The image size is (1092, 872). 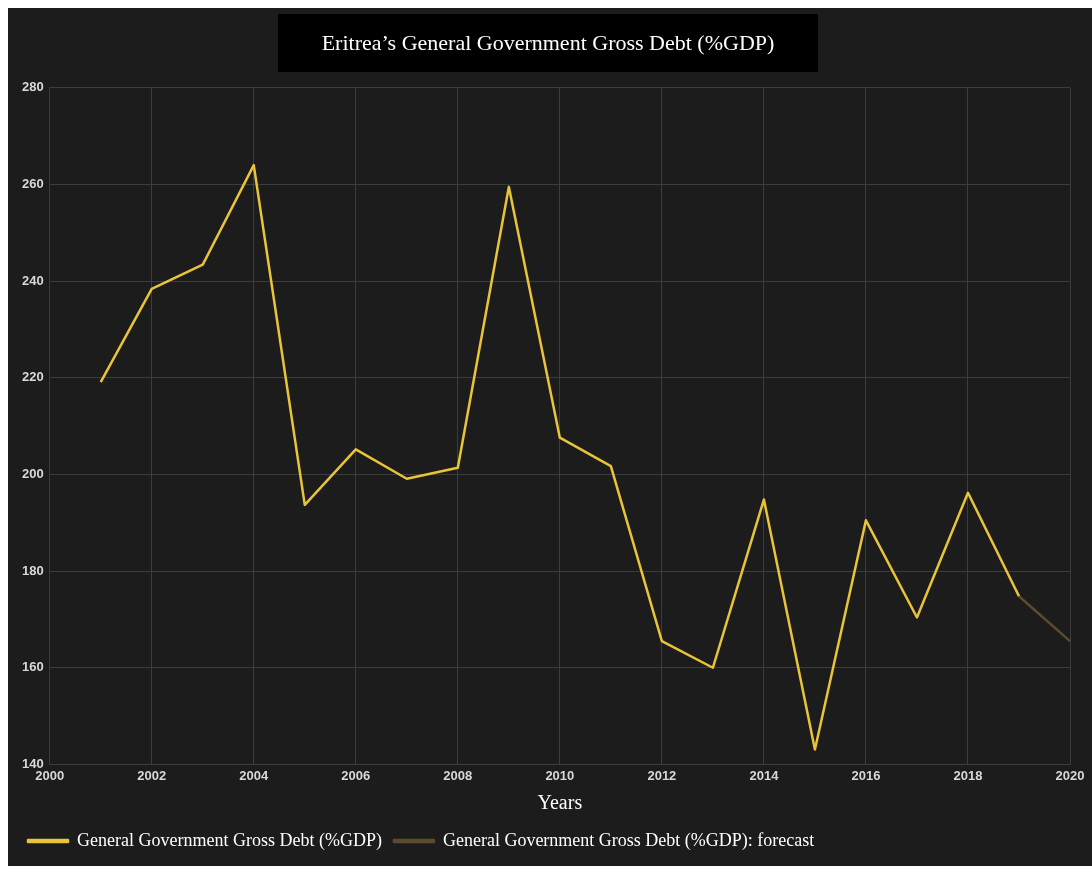 I want to click on legend-label: General Government Gross Debt (%GDP), so click(x=229, y=840).